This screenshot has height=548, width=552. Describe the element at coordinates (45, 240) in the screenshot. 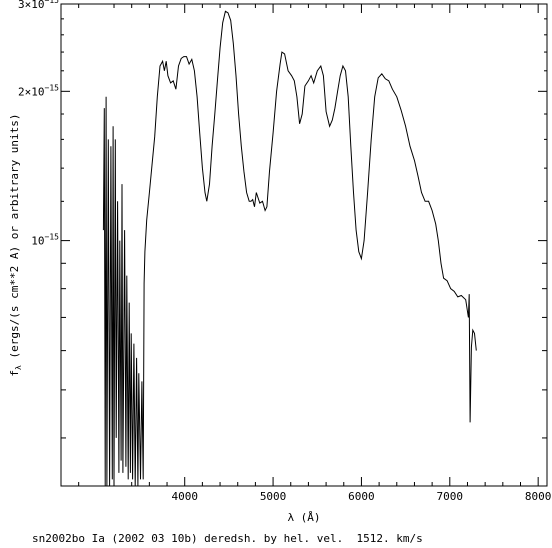

I see `y-tick-label: 10−15` at that location.